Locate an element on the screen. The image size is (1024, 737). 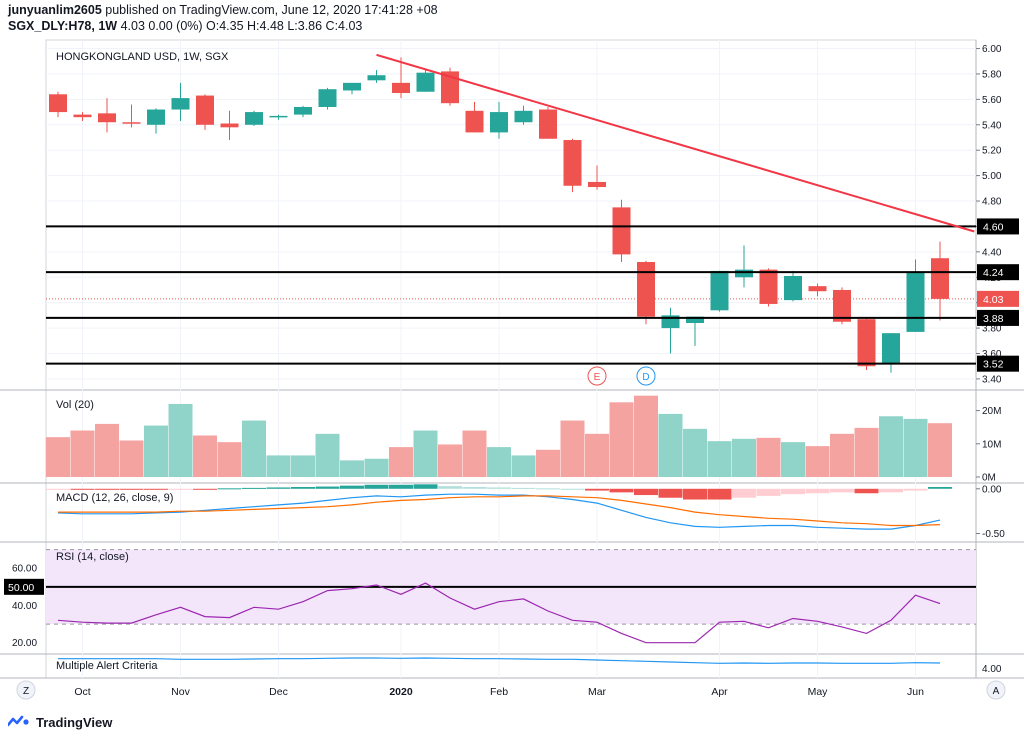
price-tick-label: 3.80 is located at coordinates (992, 329).